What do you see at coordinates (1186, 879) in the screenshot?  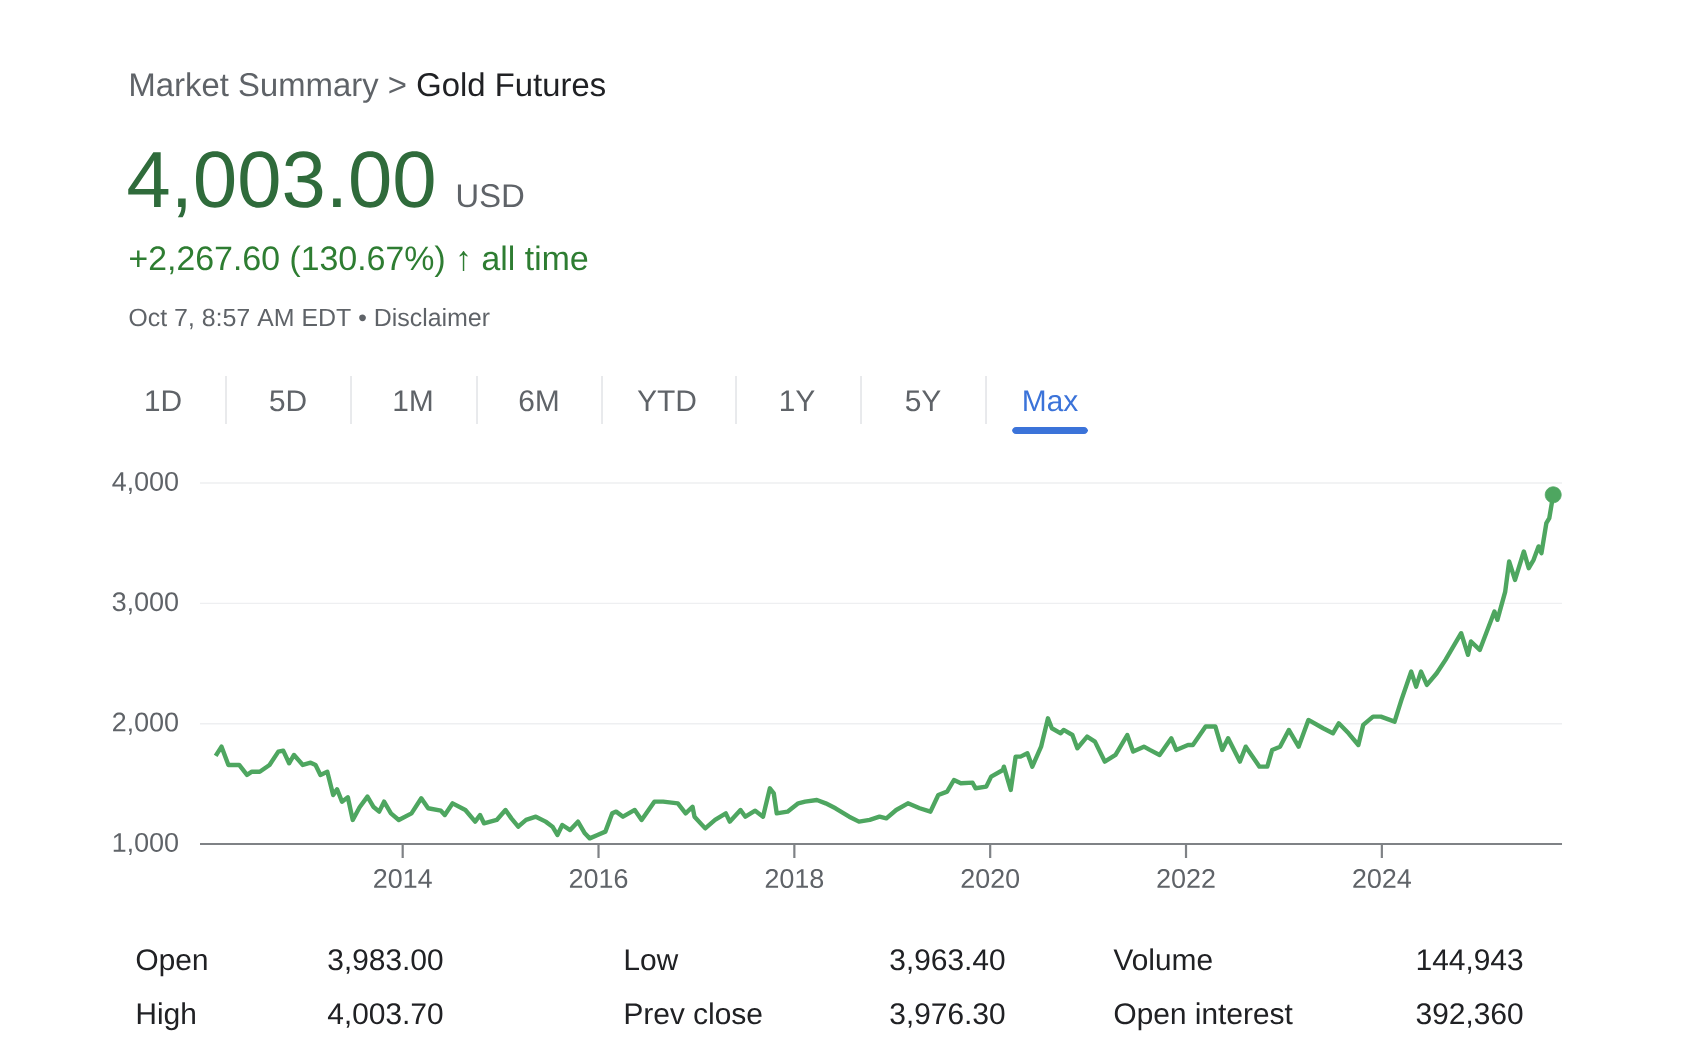 I see `x-tick-label: 2022` at bounding box center [1186, 879].